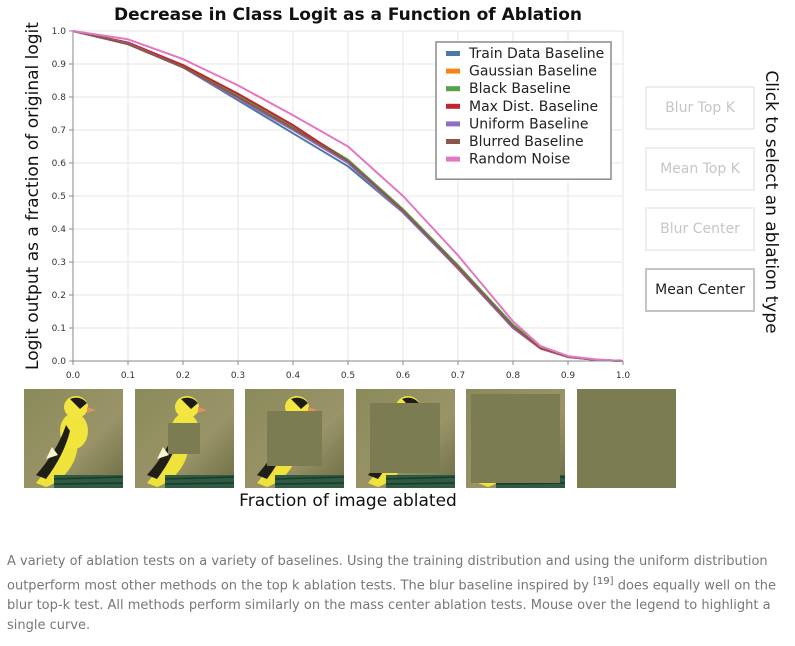 This screenshot has height=646, width=795. What do you see at coordinates (348, 370) in the screenshot?
I see `x-axis: 0.0 0.1 0.2 0.3 0.4 0.5 0.6 0.7 0.8 0.9 1.0` at bounding box center [348, 370].